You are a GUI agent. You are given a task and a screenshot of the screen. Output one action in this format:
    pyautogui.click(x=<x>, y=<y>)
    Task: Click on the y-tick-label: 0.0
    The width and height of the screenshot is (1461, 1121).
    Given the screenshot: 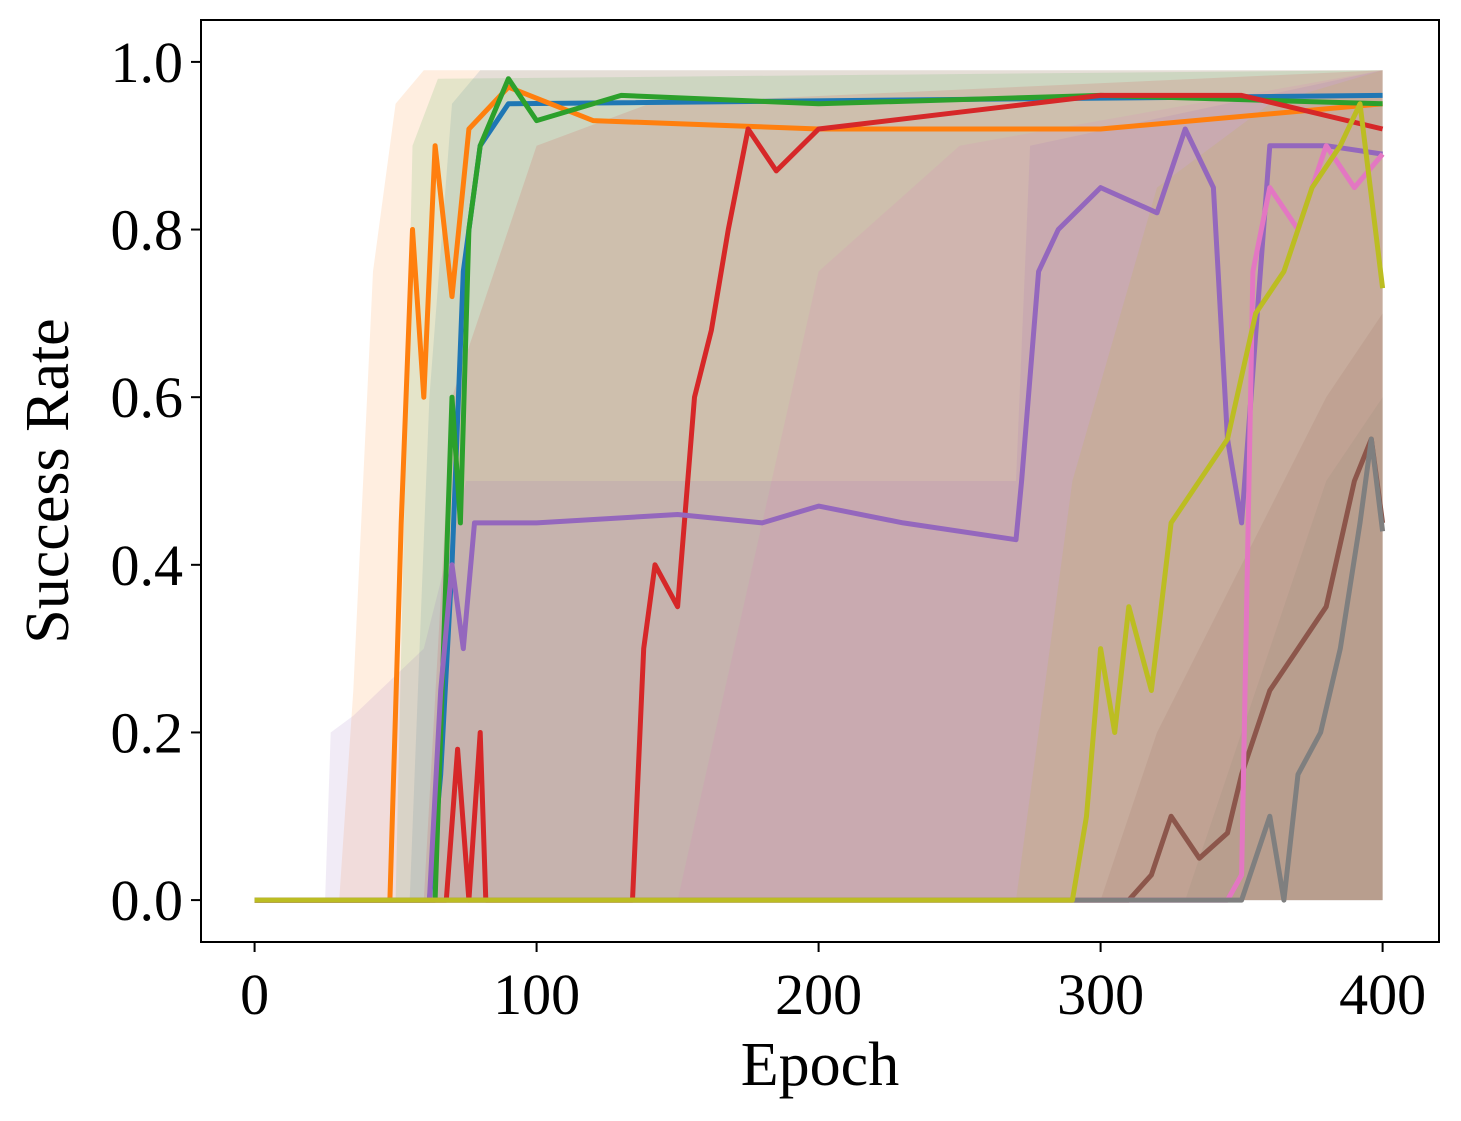 What is the action you would take?
    pyautogui.click(x=147, y=900)
    